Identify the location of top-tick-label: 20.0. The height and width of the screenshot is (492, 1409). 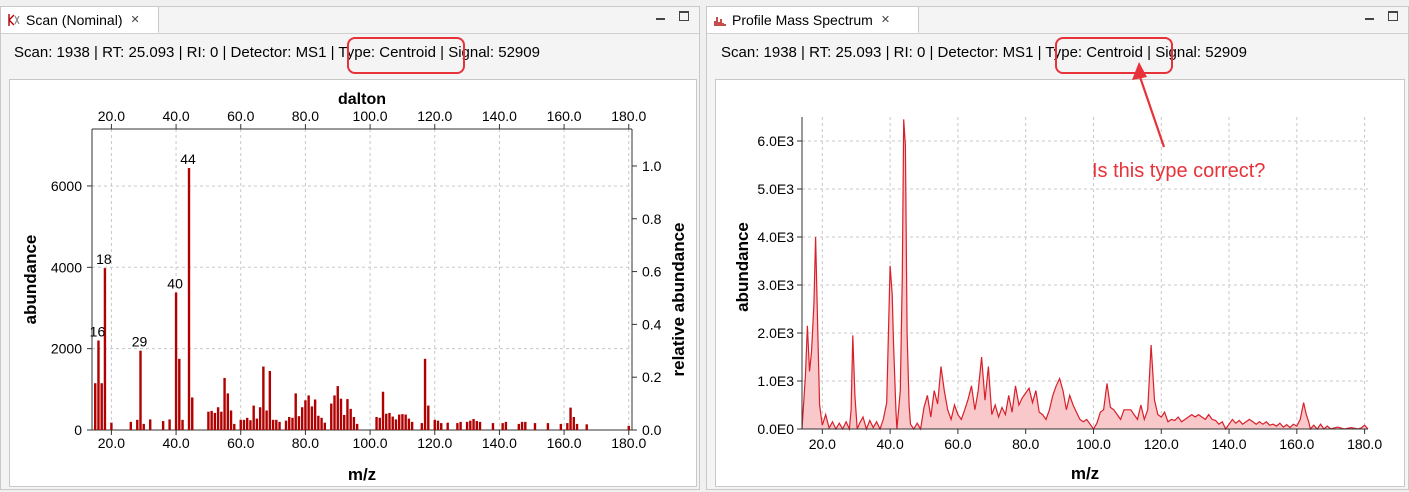
(111, 116).